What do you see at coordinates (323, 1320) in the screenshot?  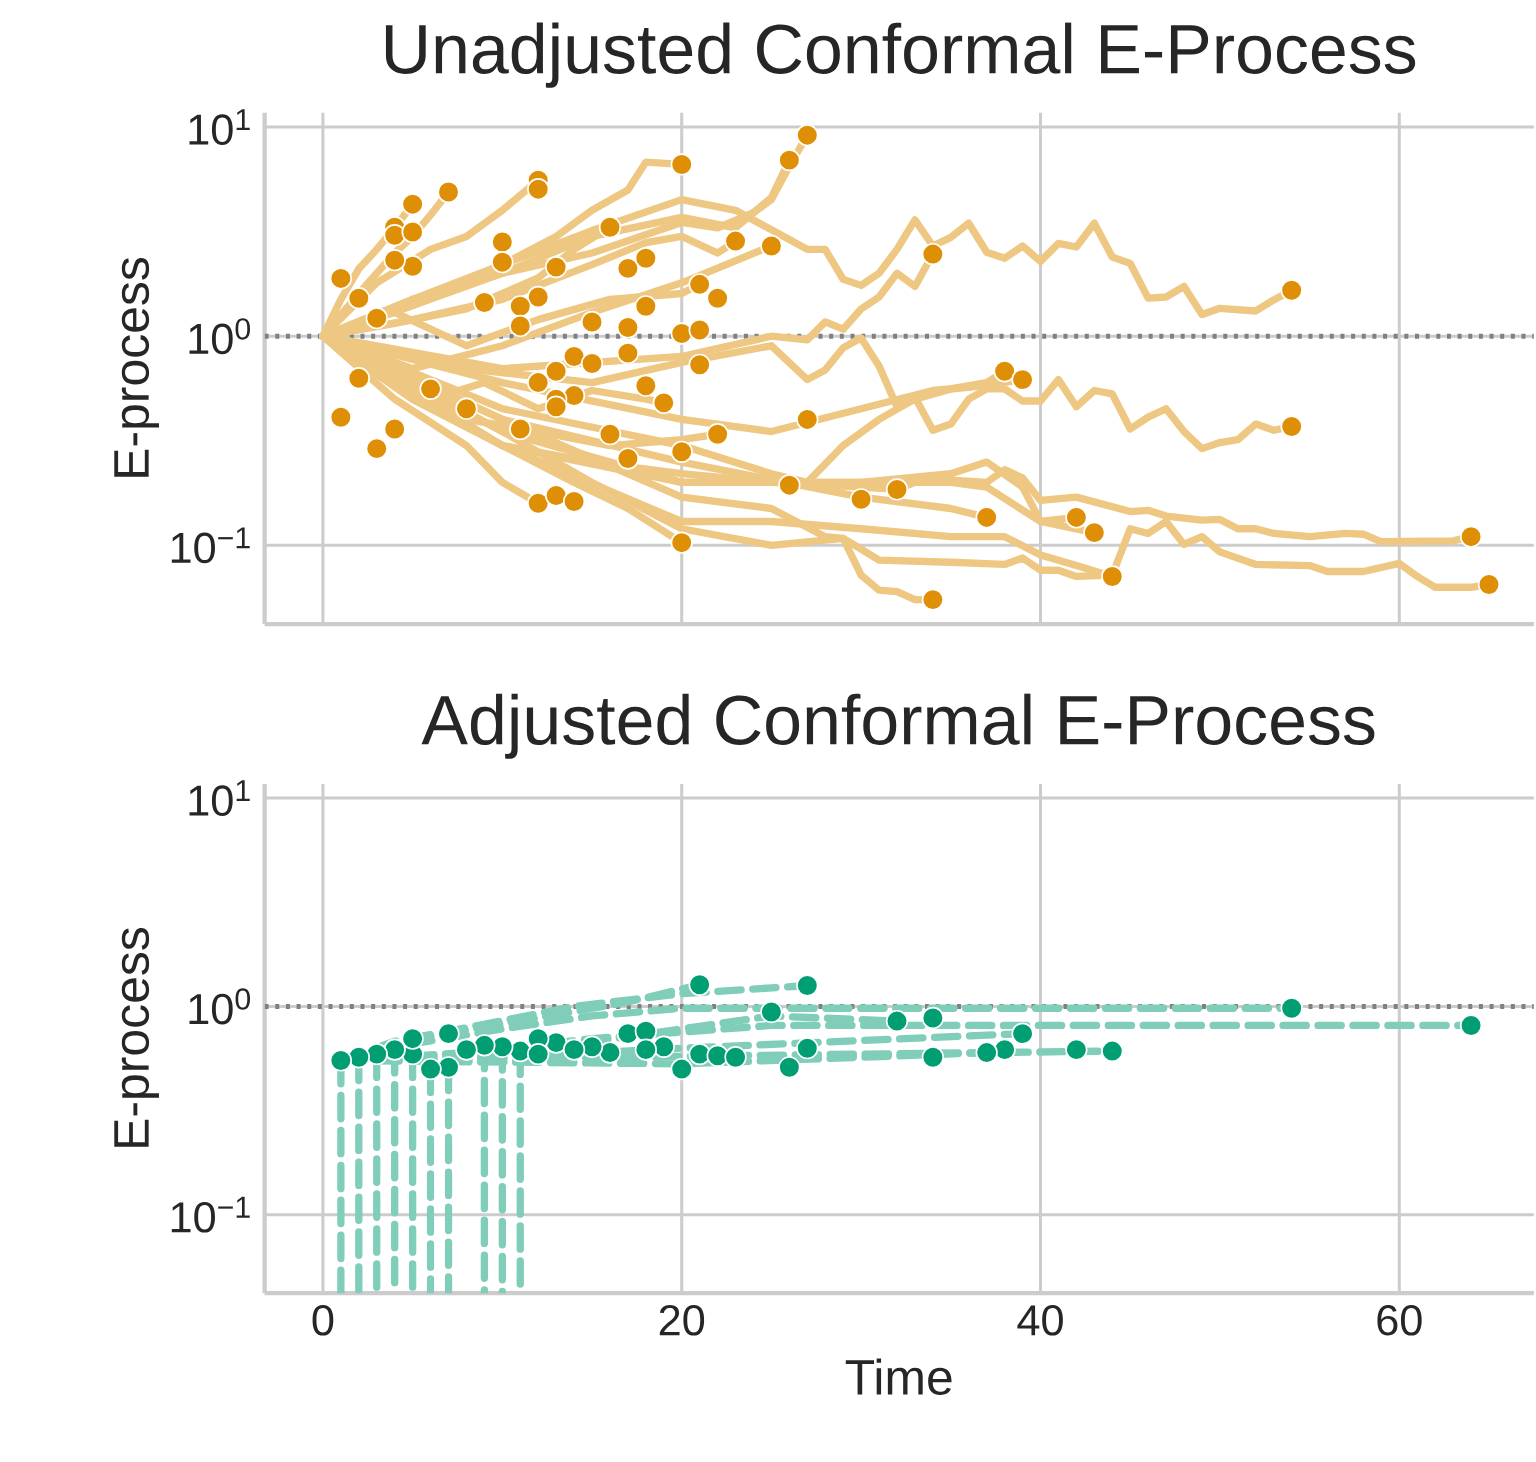 I see `x-tick-label: 0` at bounding box center [323, 1320].